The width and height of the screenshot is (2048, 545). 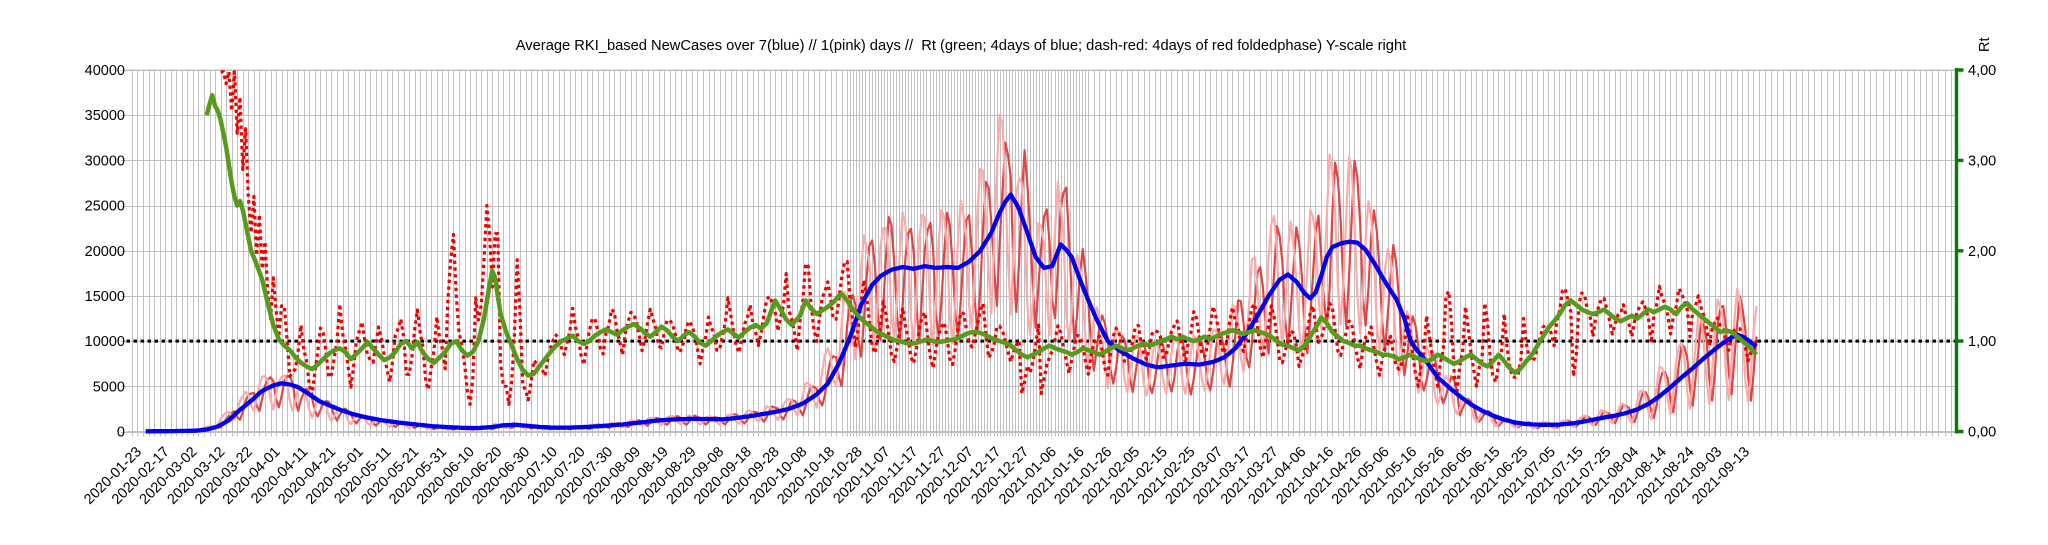 I want to click on svg-text: 10000, so click(x=105, y=342).